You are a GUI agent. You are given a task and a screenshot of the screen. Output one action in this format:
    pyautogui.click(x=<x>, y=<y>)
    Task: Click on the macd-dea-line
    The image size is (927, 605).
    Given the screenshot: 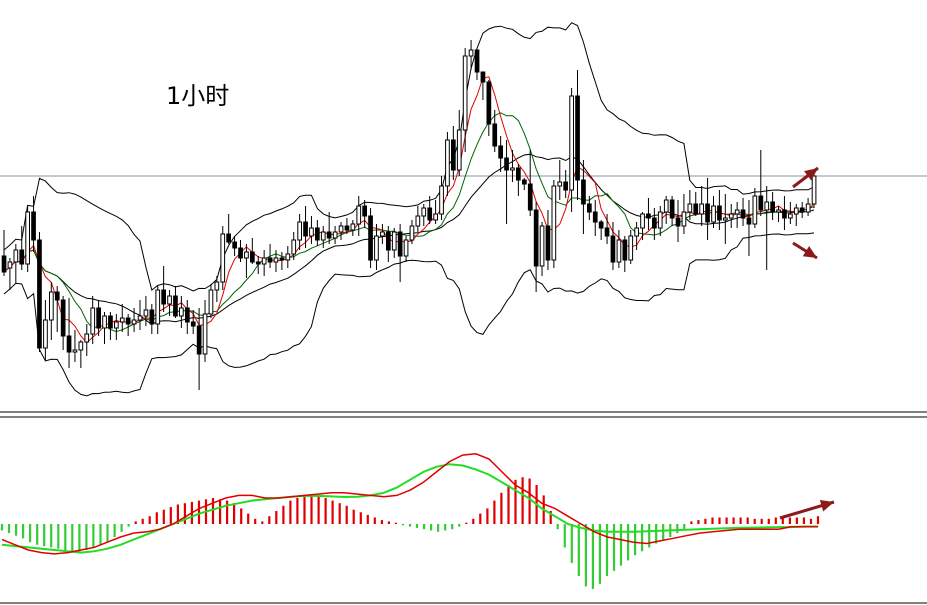 What is the action you would take?
    pyautogui.click(x=409, y=508)
    